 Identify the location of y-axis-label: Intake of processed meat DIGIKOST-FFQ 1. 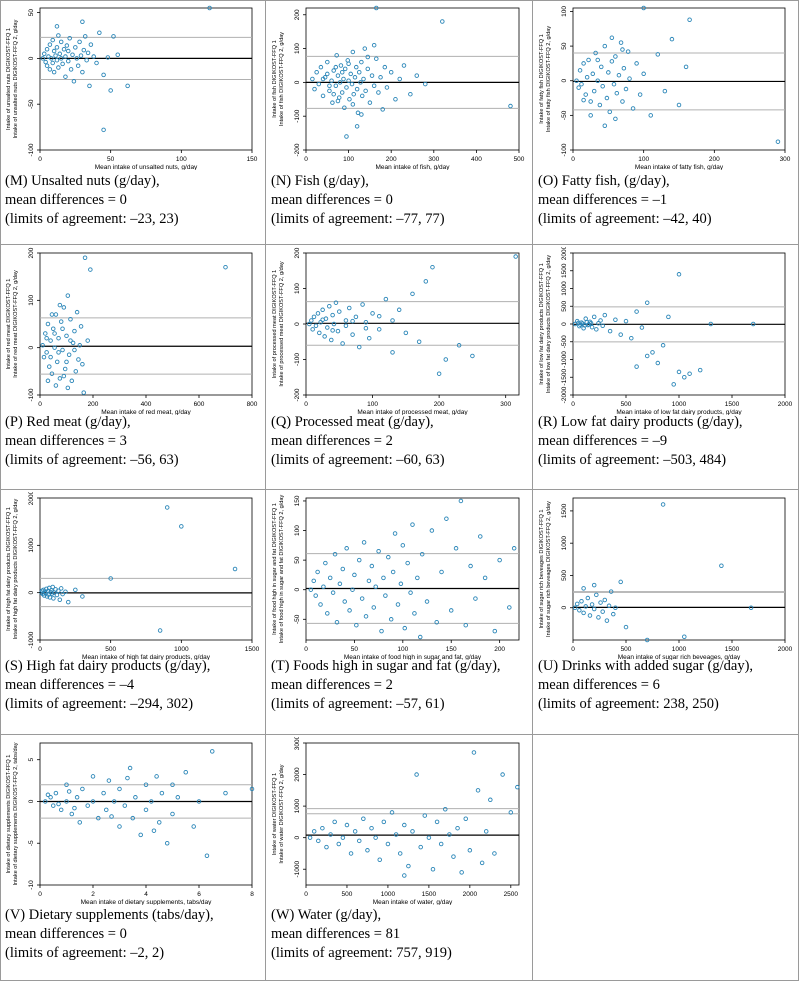
(275, 324).